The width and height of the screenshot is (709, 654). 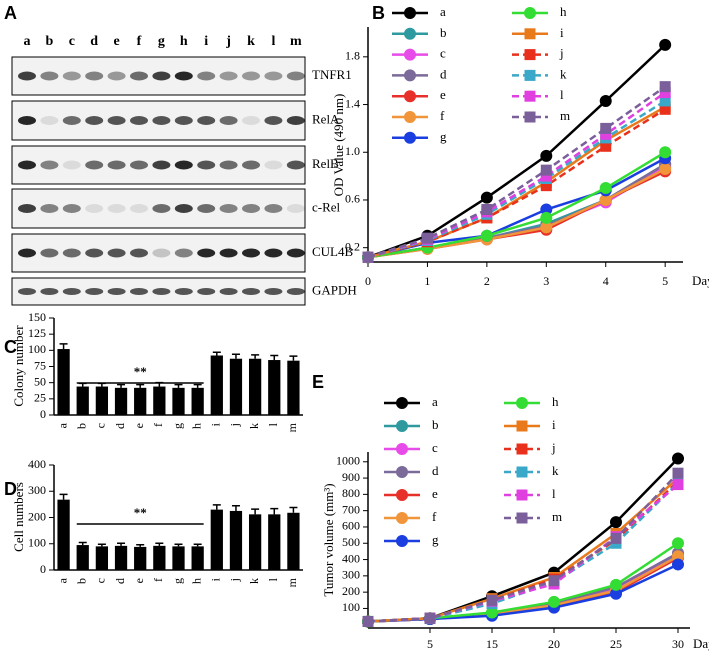 What do you see at coordinates (554, 644) in the screenshot?
I see `x-tick-label: 20` at bounding box center [554, 644].